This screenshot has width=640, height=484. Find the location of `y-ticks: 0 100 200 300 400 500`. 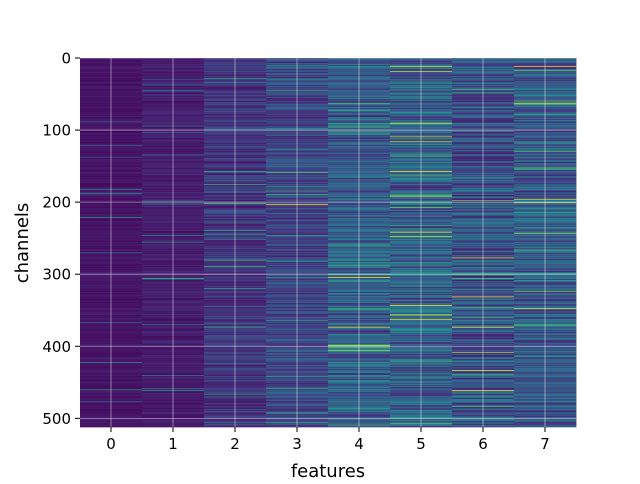

y-ticks: 0 100 200 300 400 500 is located at coordinates (61, 239).